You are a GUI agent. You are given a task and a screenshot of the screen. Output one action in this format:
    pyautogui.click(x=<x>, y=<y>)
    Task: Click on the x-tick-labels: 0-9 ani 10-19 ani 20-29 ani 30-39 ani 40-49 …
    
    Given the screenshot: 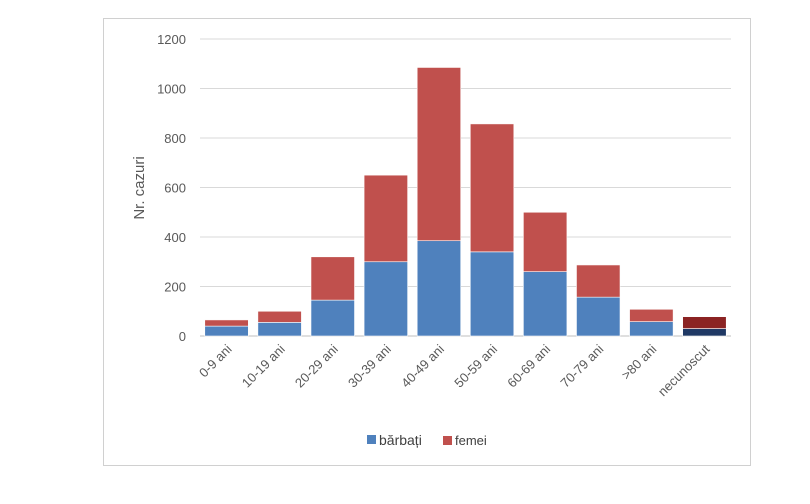 What is the action you would take?
    pyautogui.click(x=454, y=370)
    